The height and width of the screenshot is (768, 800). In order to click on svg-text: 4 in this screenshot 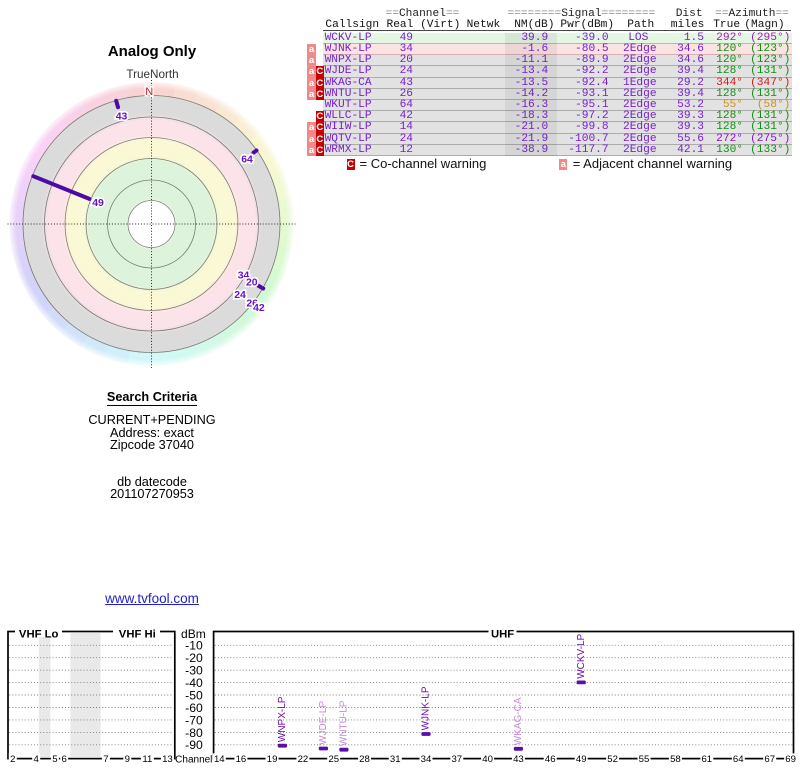, I will do `click(37, 759)`.